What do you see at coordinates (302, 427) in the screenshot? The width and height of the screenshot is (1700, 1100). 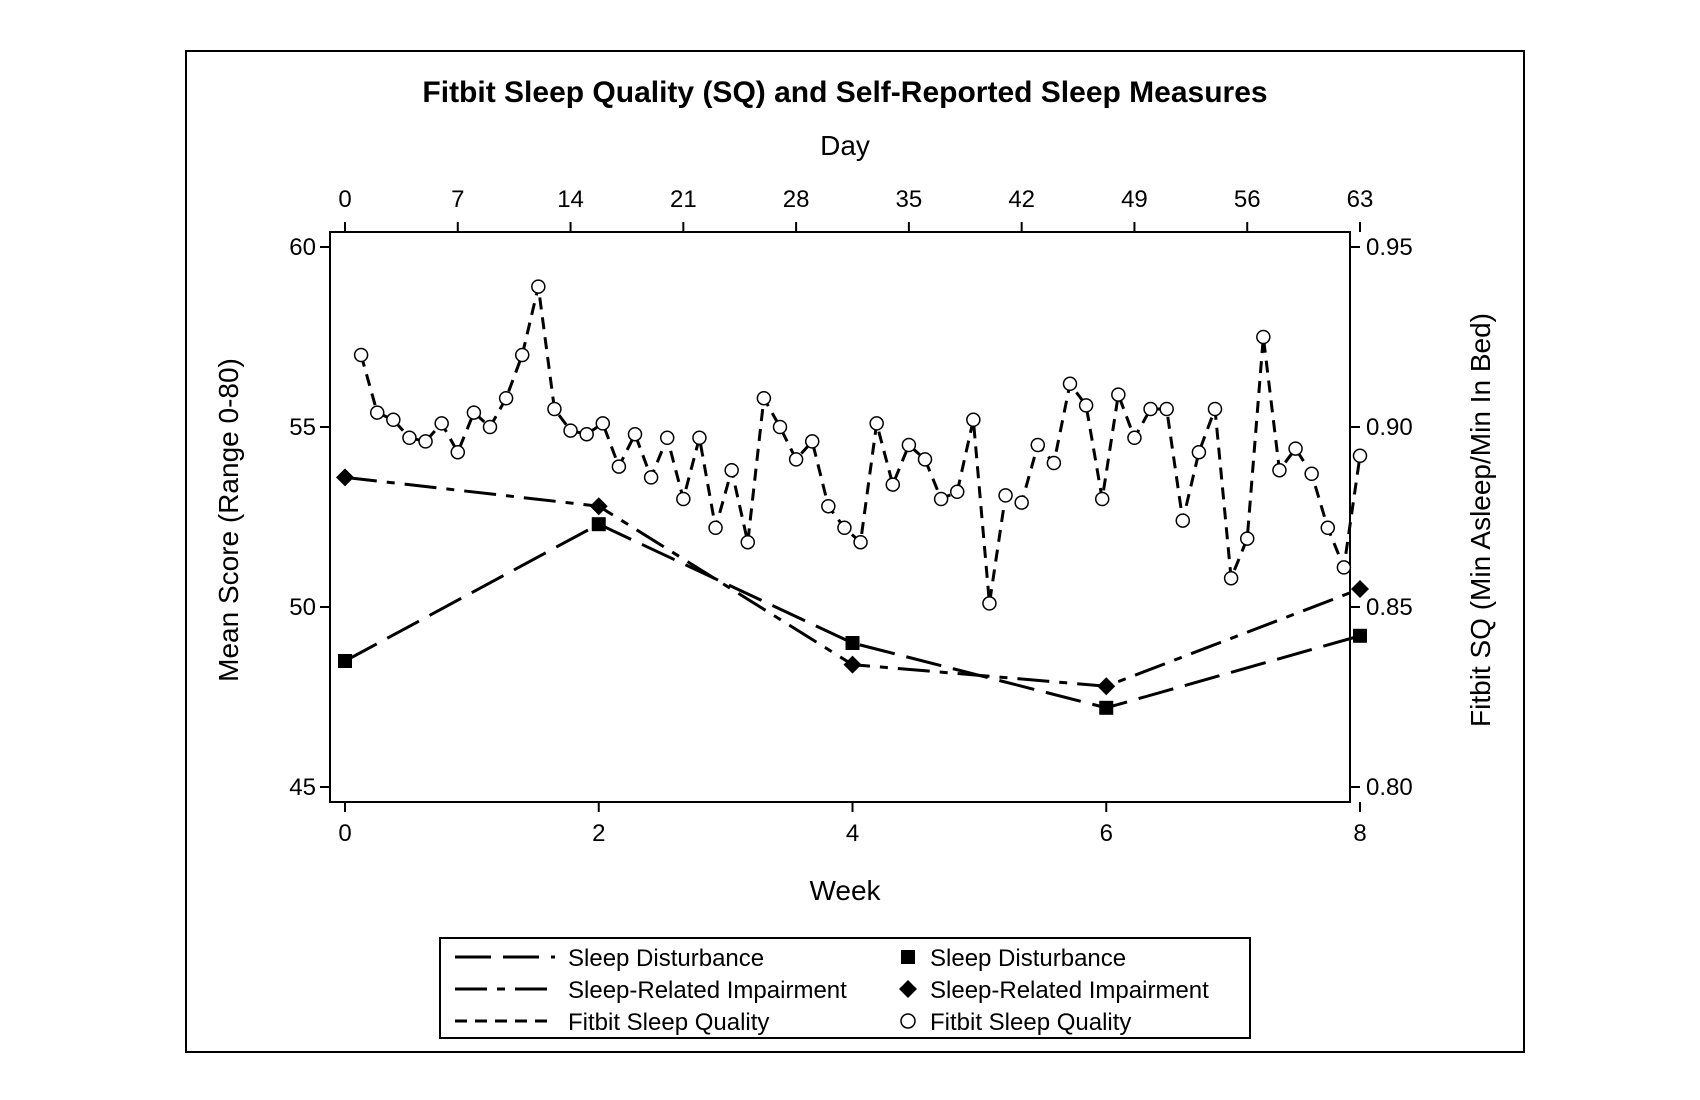 I see `y-tick-label: 55` at bounding box center [302, 427].